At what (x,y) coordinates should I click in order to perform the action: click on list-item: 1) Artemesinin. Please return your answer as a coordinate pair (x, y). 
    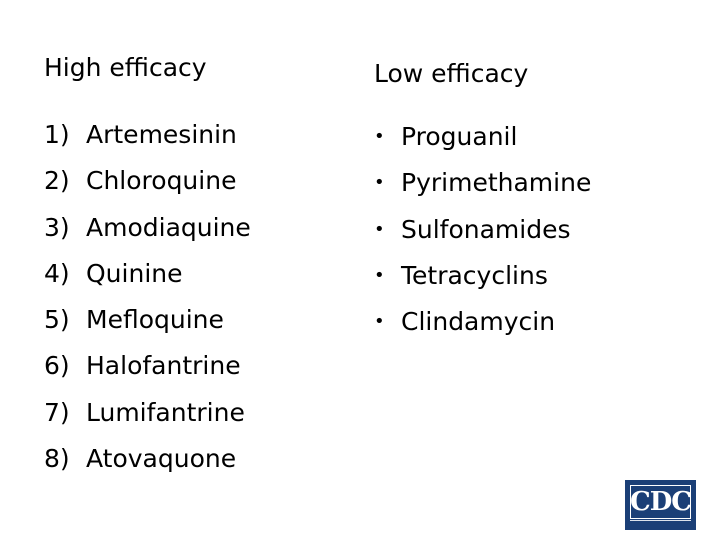
    Looking at the image, I should click on (147, 143).